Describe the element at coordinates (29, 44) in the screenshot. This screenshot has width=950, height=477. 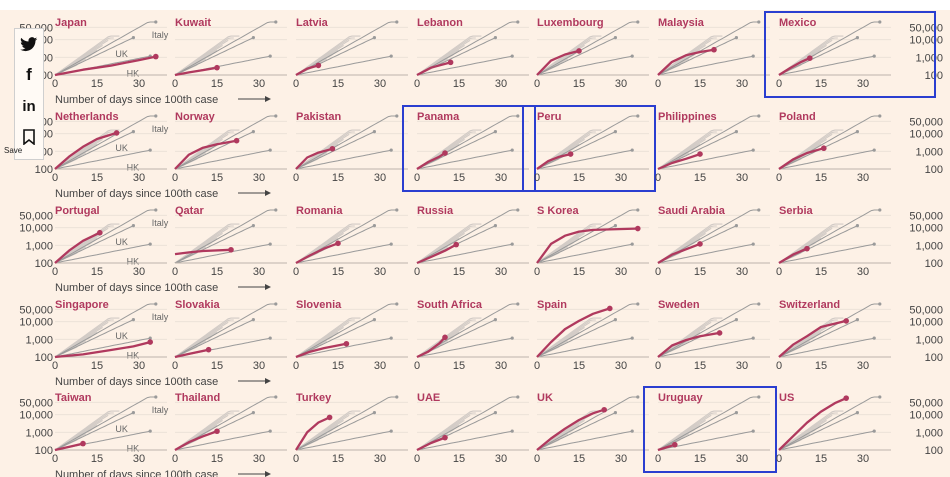
I see `twitter-share-button` at that location.